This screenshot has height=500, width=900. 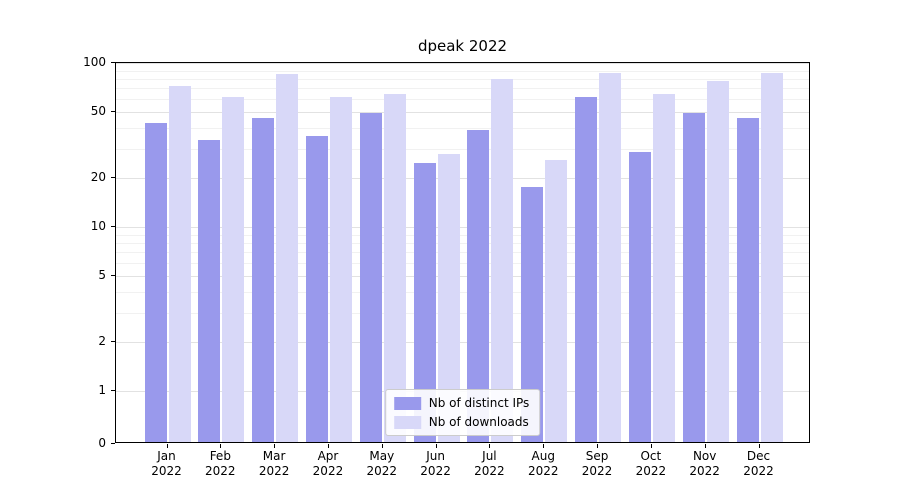 I want to click on legend-item-downloads: Nb of downloads, so click(x=461, y=422).